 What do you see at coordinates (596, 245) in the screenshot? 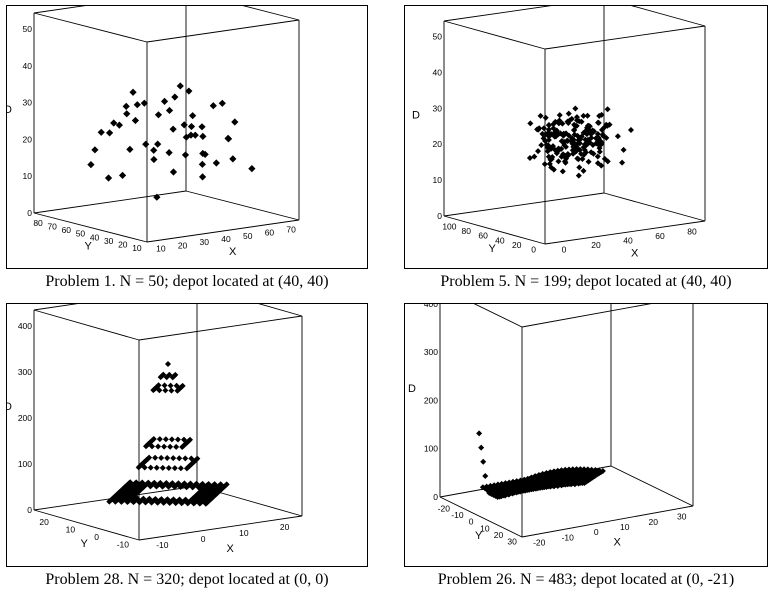
I see `x-tick-label: 20` at bounding box center [596, 245].